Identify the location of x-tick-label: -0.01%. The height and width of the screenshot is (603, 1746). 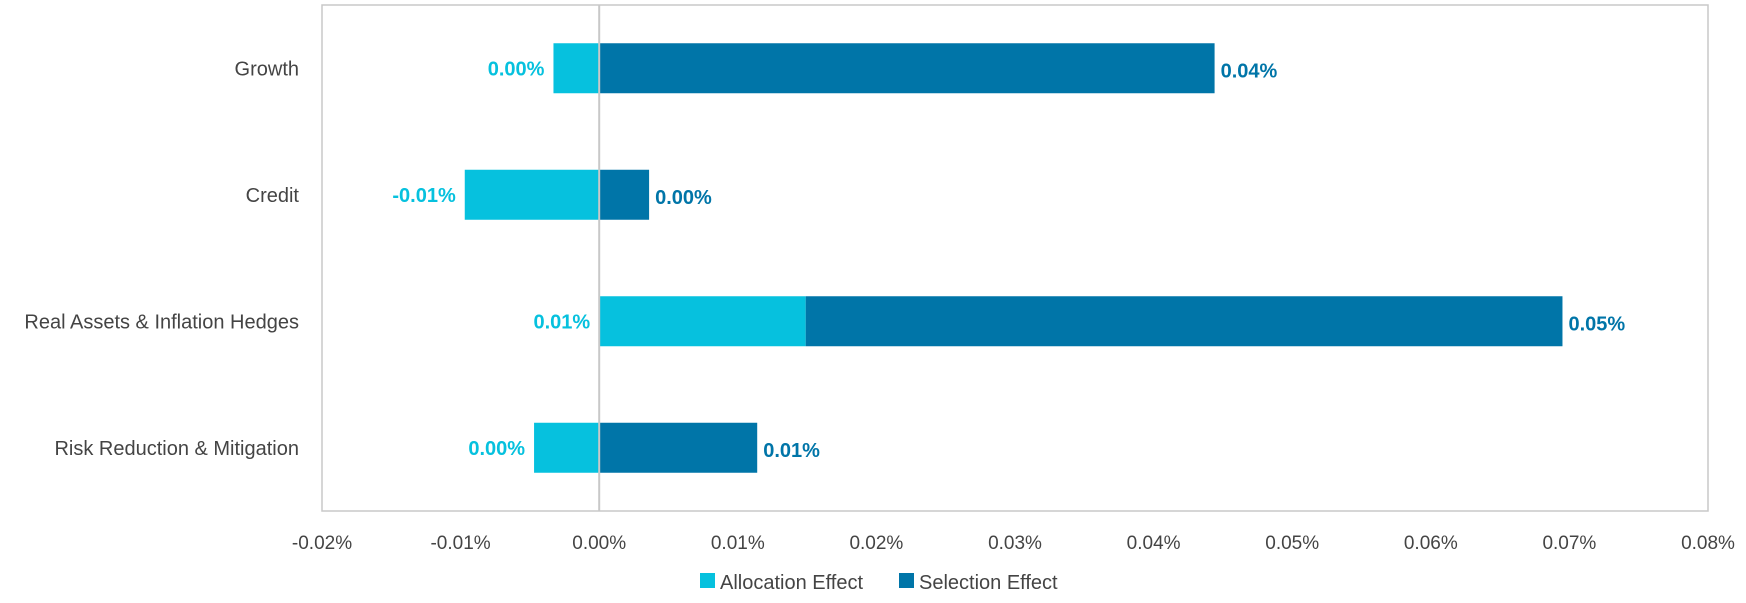
(460, 543).